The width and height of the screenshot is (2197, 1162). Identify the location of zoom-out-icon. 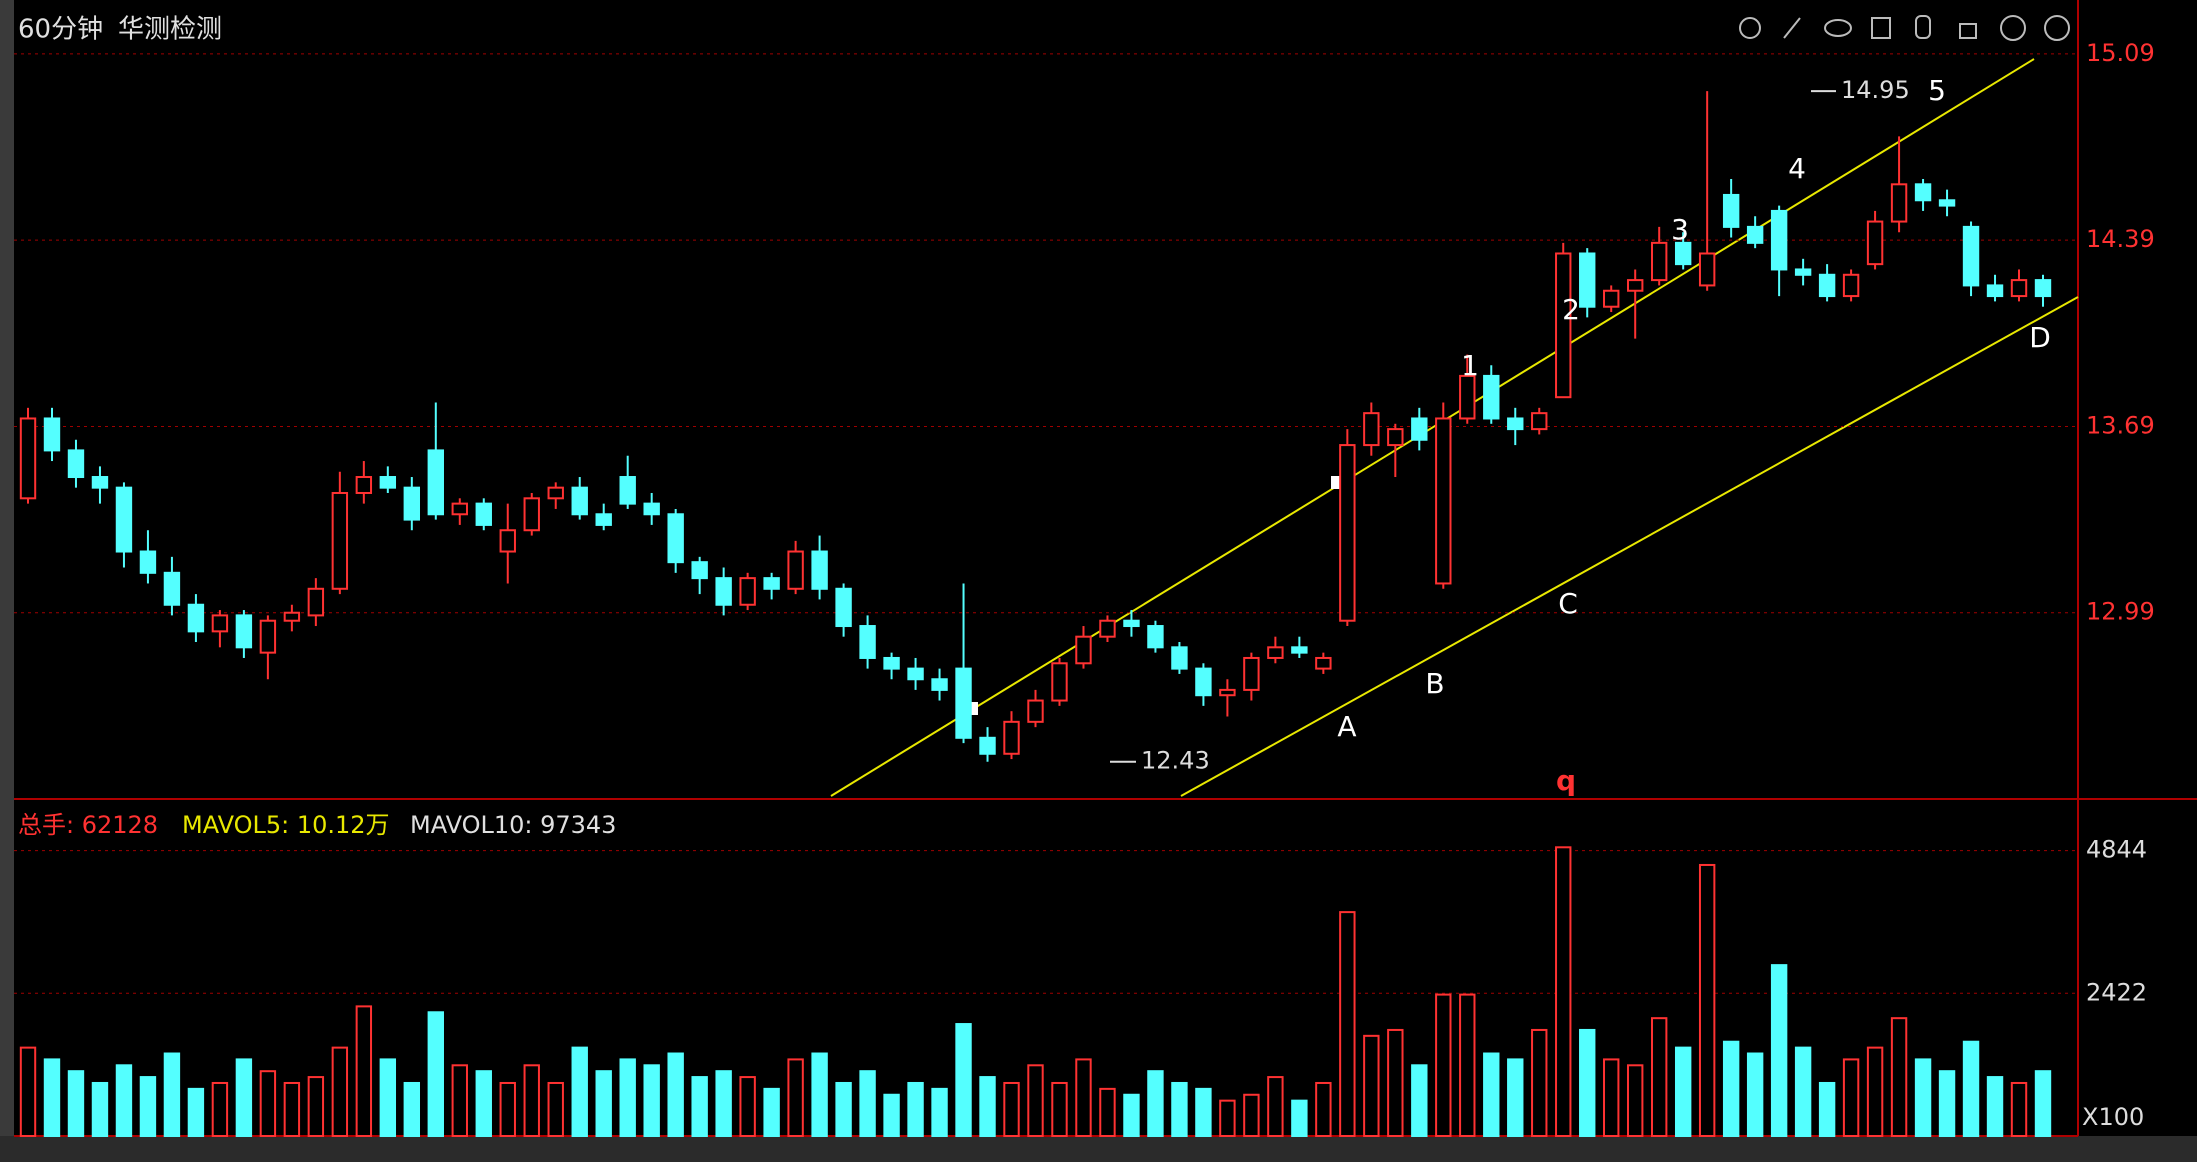
(2057, 28).